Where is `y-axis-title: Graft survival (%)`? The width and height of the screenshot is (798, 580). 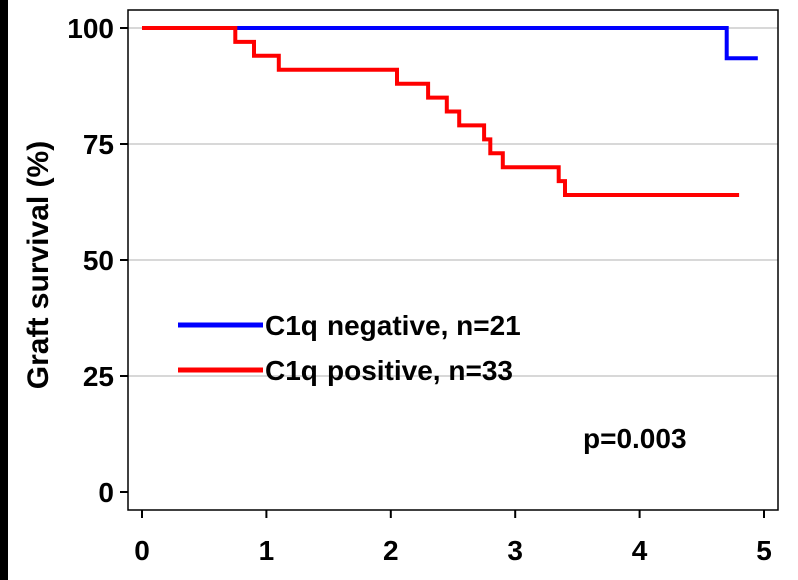 y-axis-title: Graft survival (%) is located at coordinates (38, 265).